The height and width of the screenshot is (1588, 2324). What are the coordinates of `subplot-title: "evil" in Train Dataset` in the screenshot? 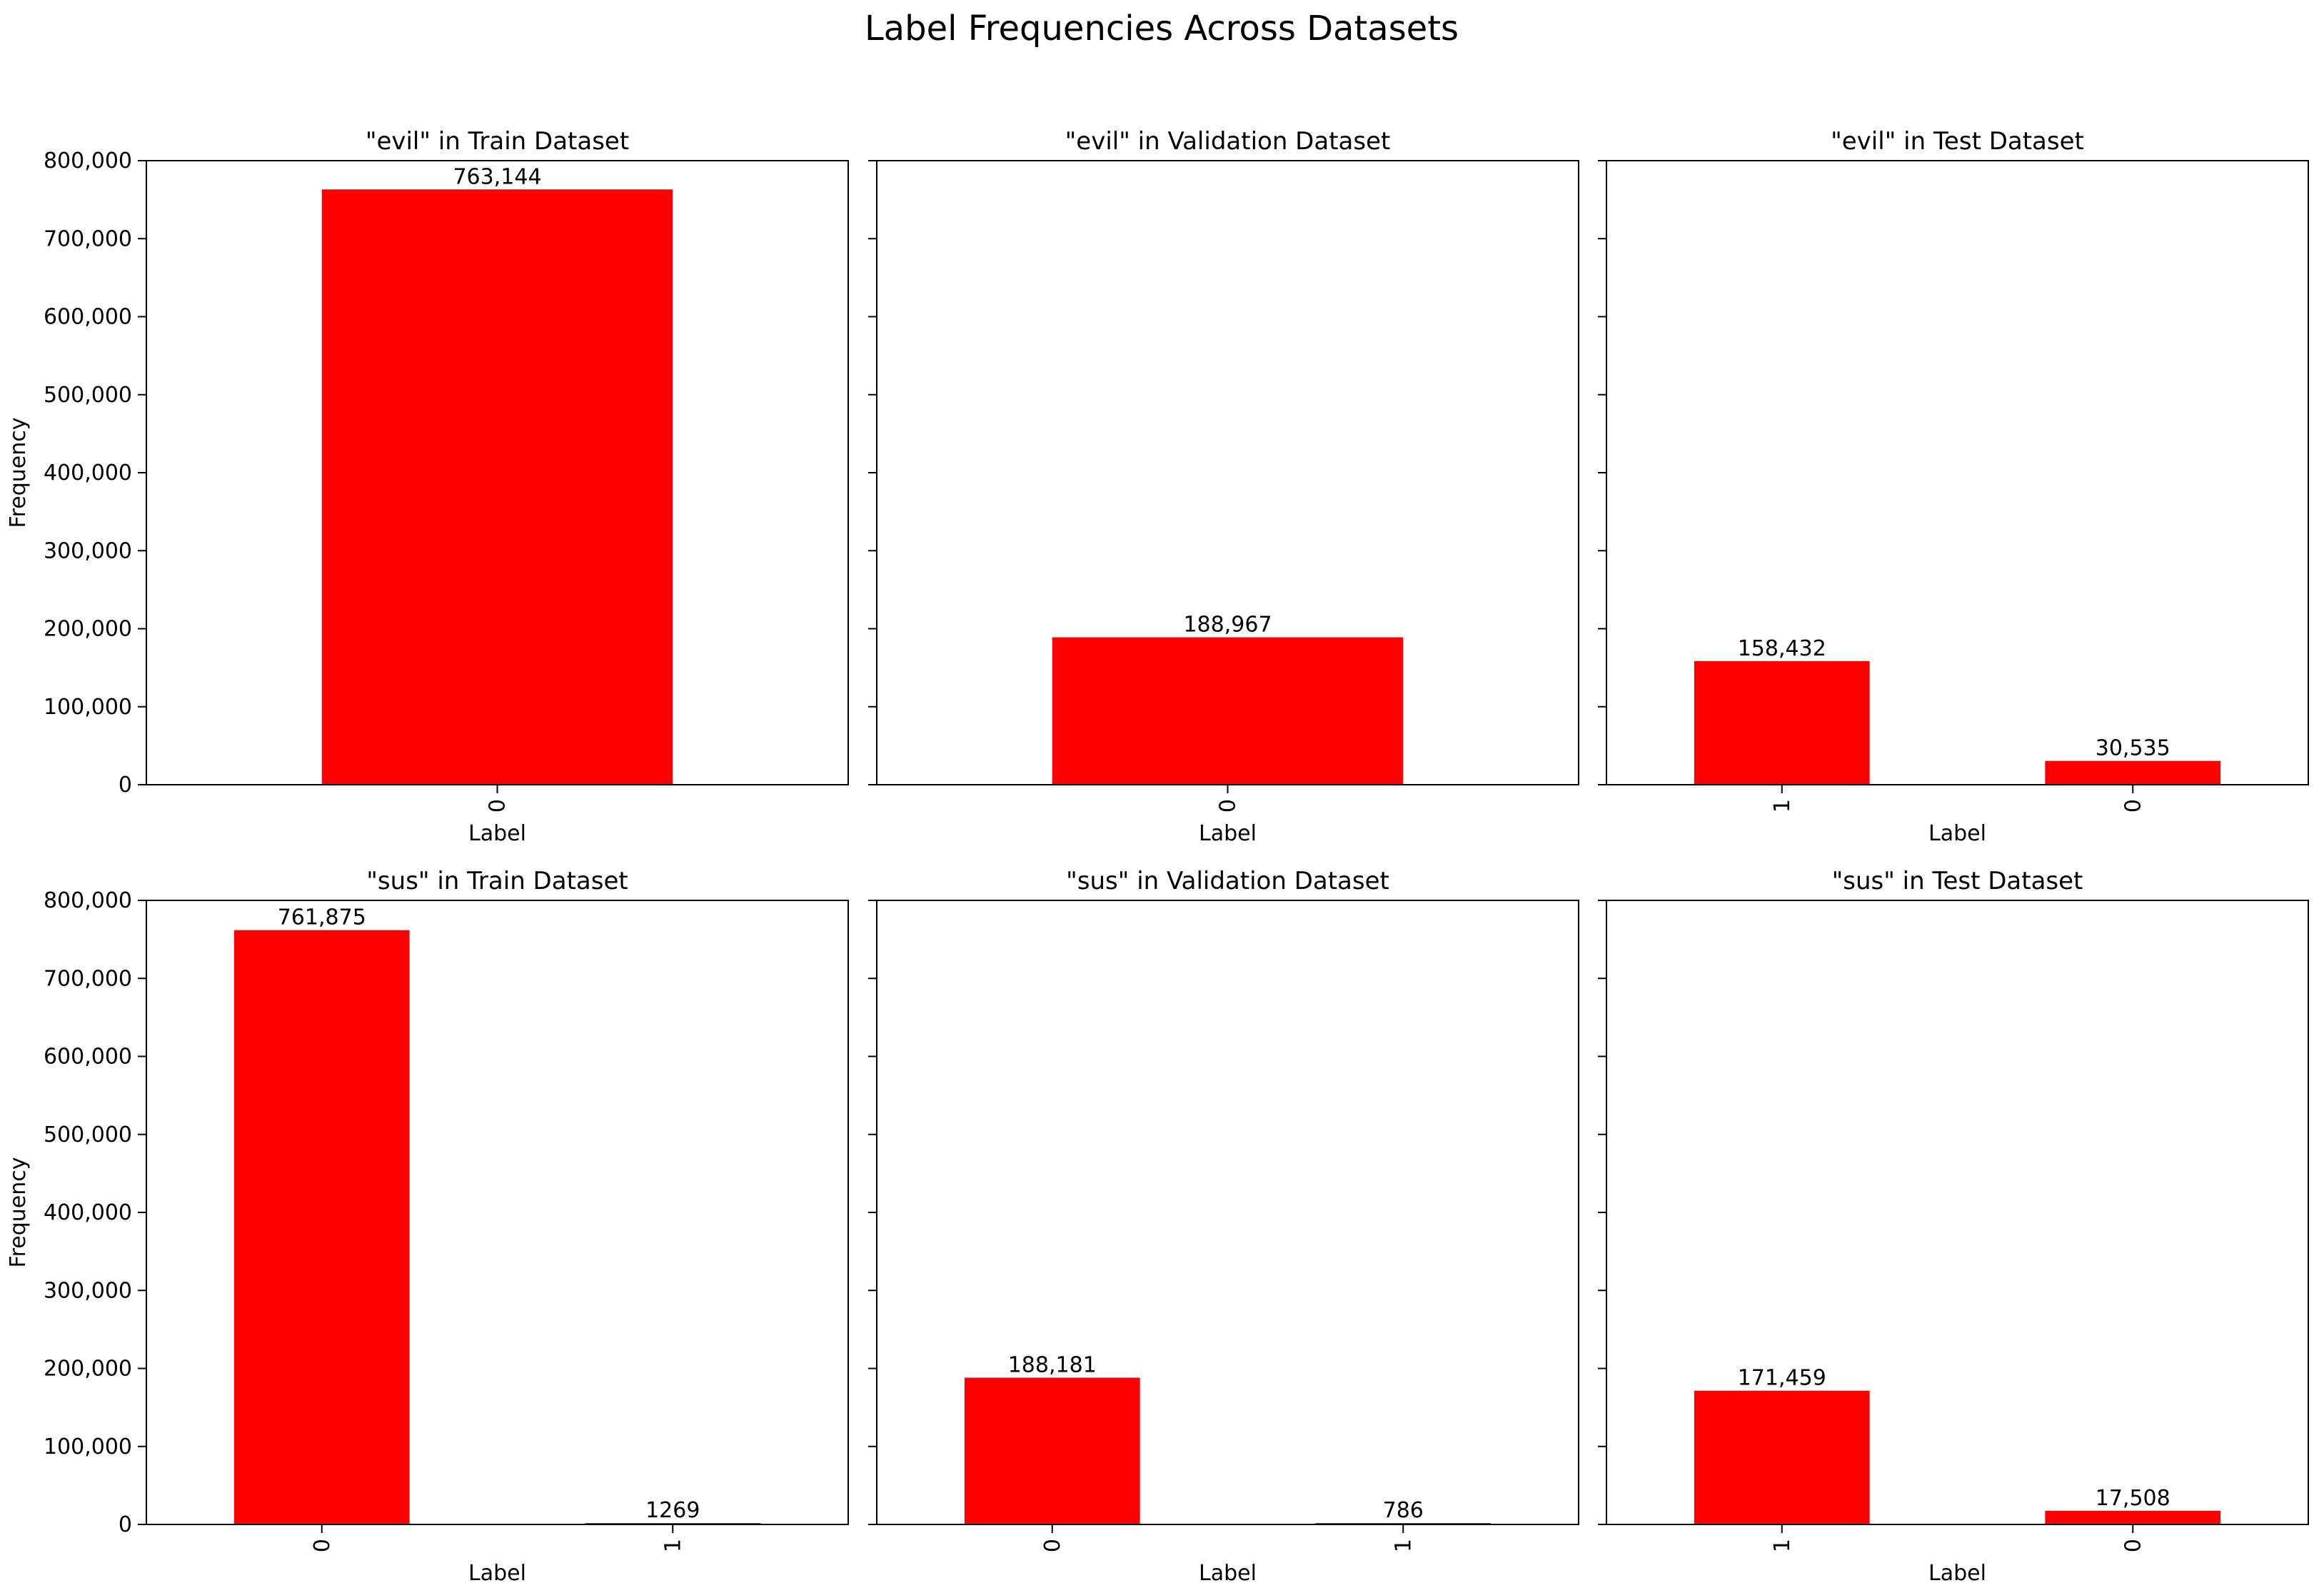 It's located at (498, 141).